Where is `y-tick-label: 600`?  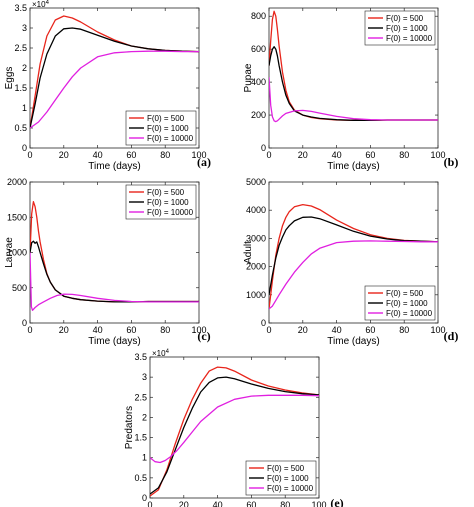
y-tick-label: 600 is located at coordinates (258, 49).